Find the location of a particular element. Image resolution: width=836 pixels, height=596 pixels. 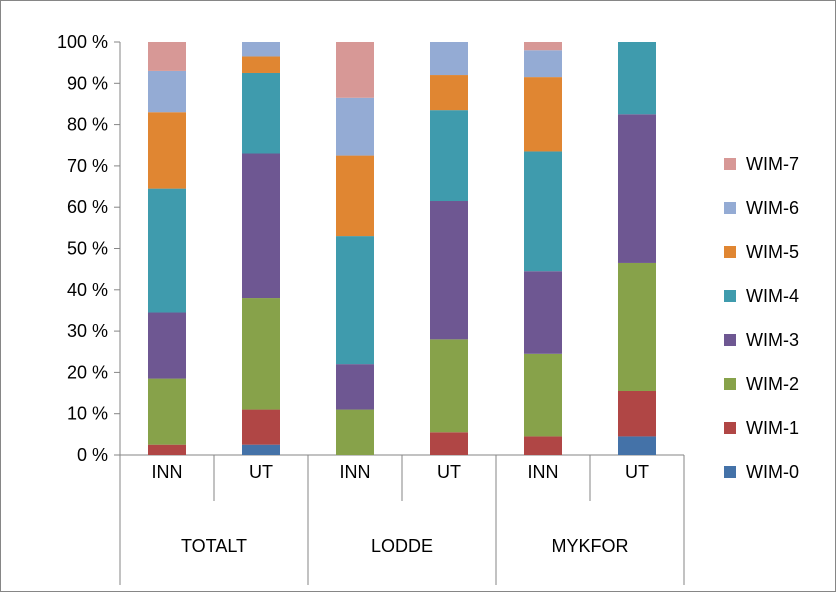

y-tick-label: 0 % is located at coordinates (92, 455).